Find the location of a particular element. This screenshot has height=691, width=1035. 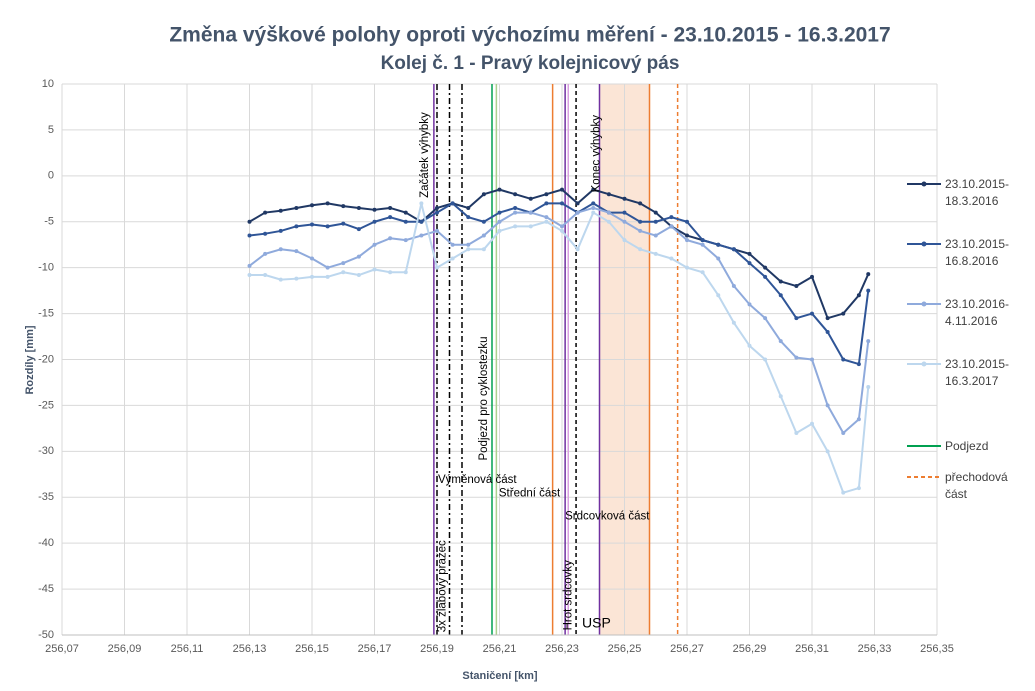

legend-dot is located at coordinates (924, 184).